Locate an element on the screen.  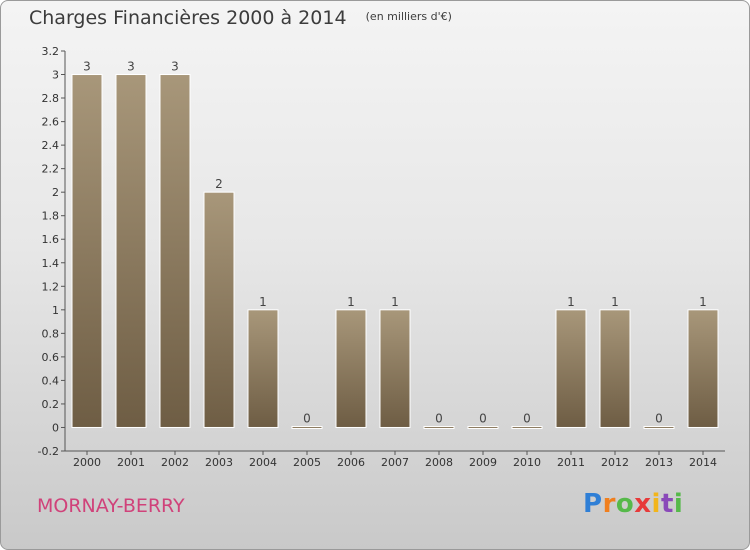
bar-2001 is located at coordinates (131, 251).